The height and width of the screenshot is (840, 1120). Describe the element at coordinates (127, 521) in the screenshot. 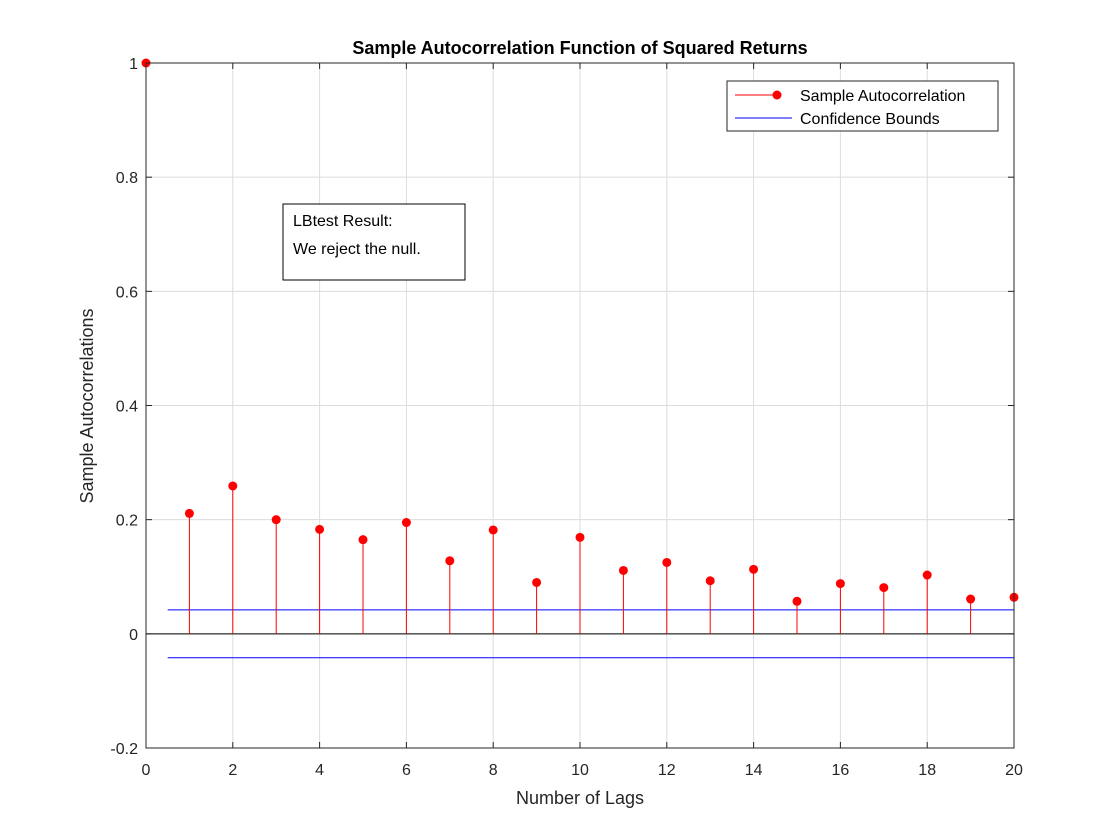

I see `y-tick-label: 0.2` at that location.